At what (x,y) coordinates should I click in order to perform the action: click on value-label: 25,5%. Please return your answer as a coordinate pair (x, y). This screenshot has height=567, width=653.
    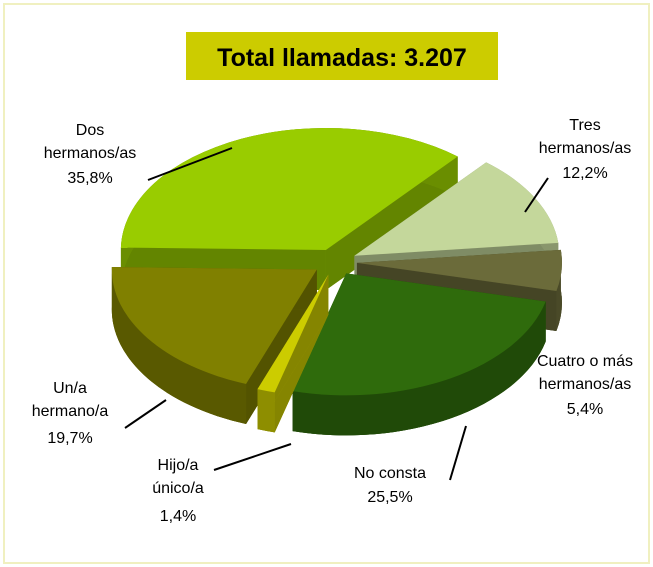
    Looking at the image, I should click on (389, 497).